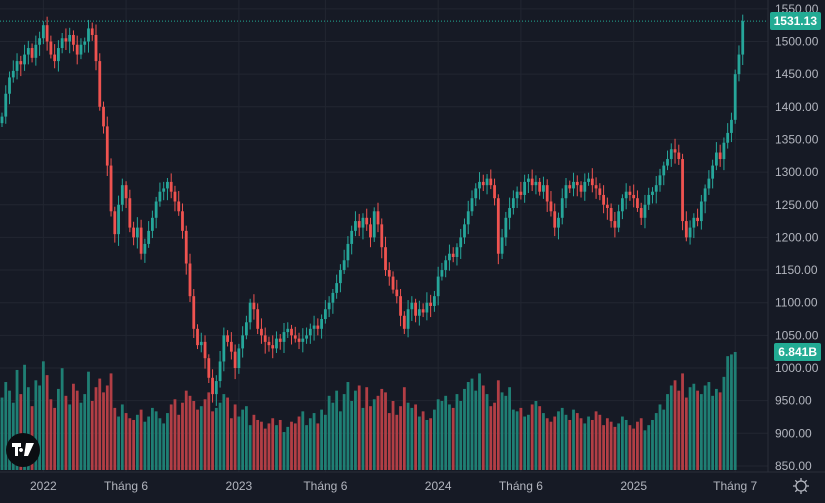 Image resolution: width=825 pixels, height=503 pixels. What do you see at coordinates (23, 450) in the screenshot?
I see `tradingview-logo-icon` at bounding box center [23, 450].